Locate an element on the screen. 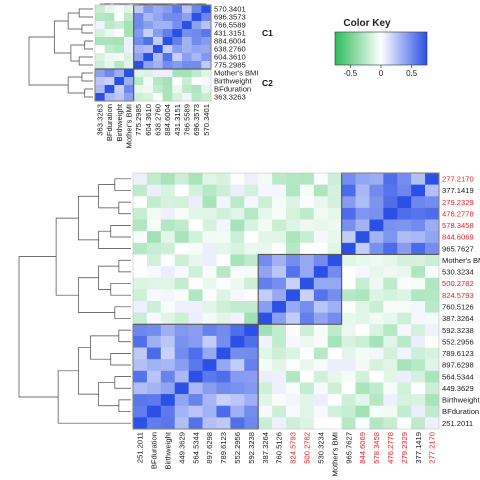 This screenshot has width=480, height=480. color-key-gradient is located at coordinates (381, 48).